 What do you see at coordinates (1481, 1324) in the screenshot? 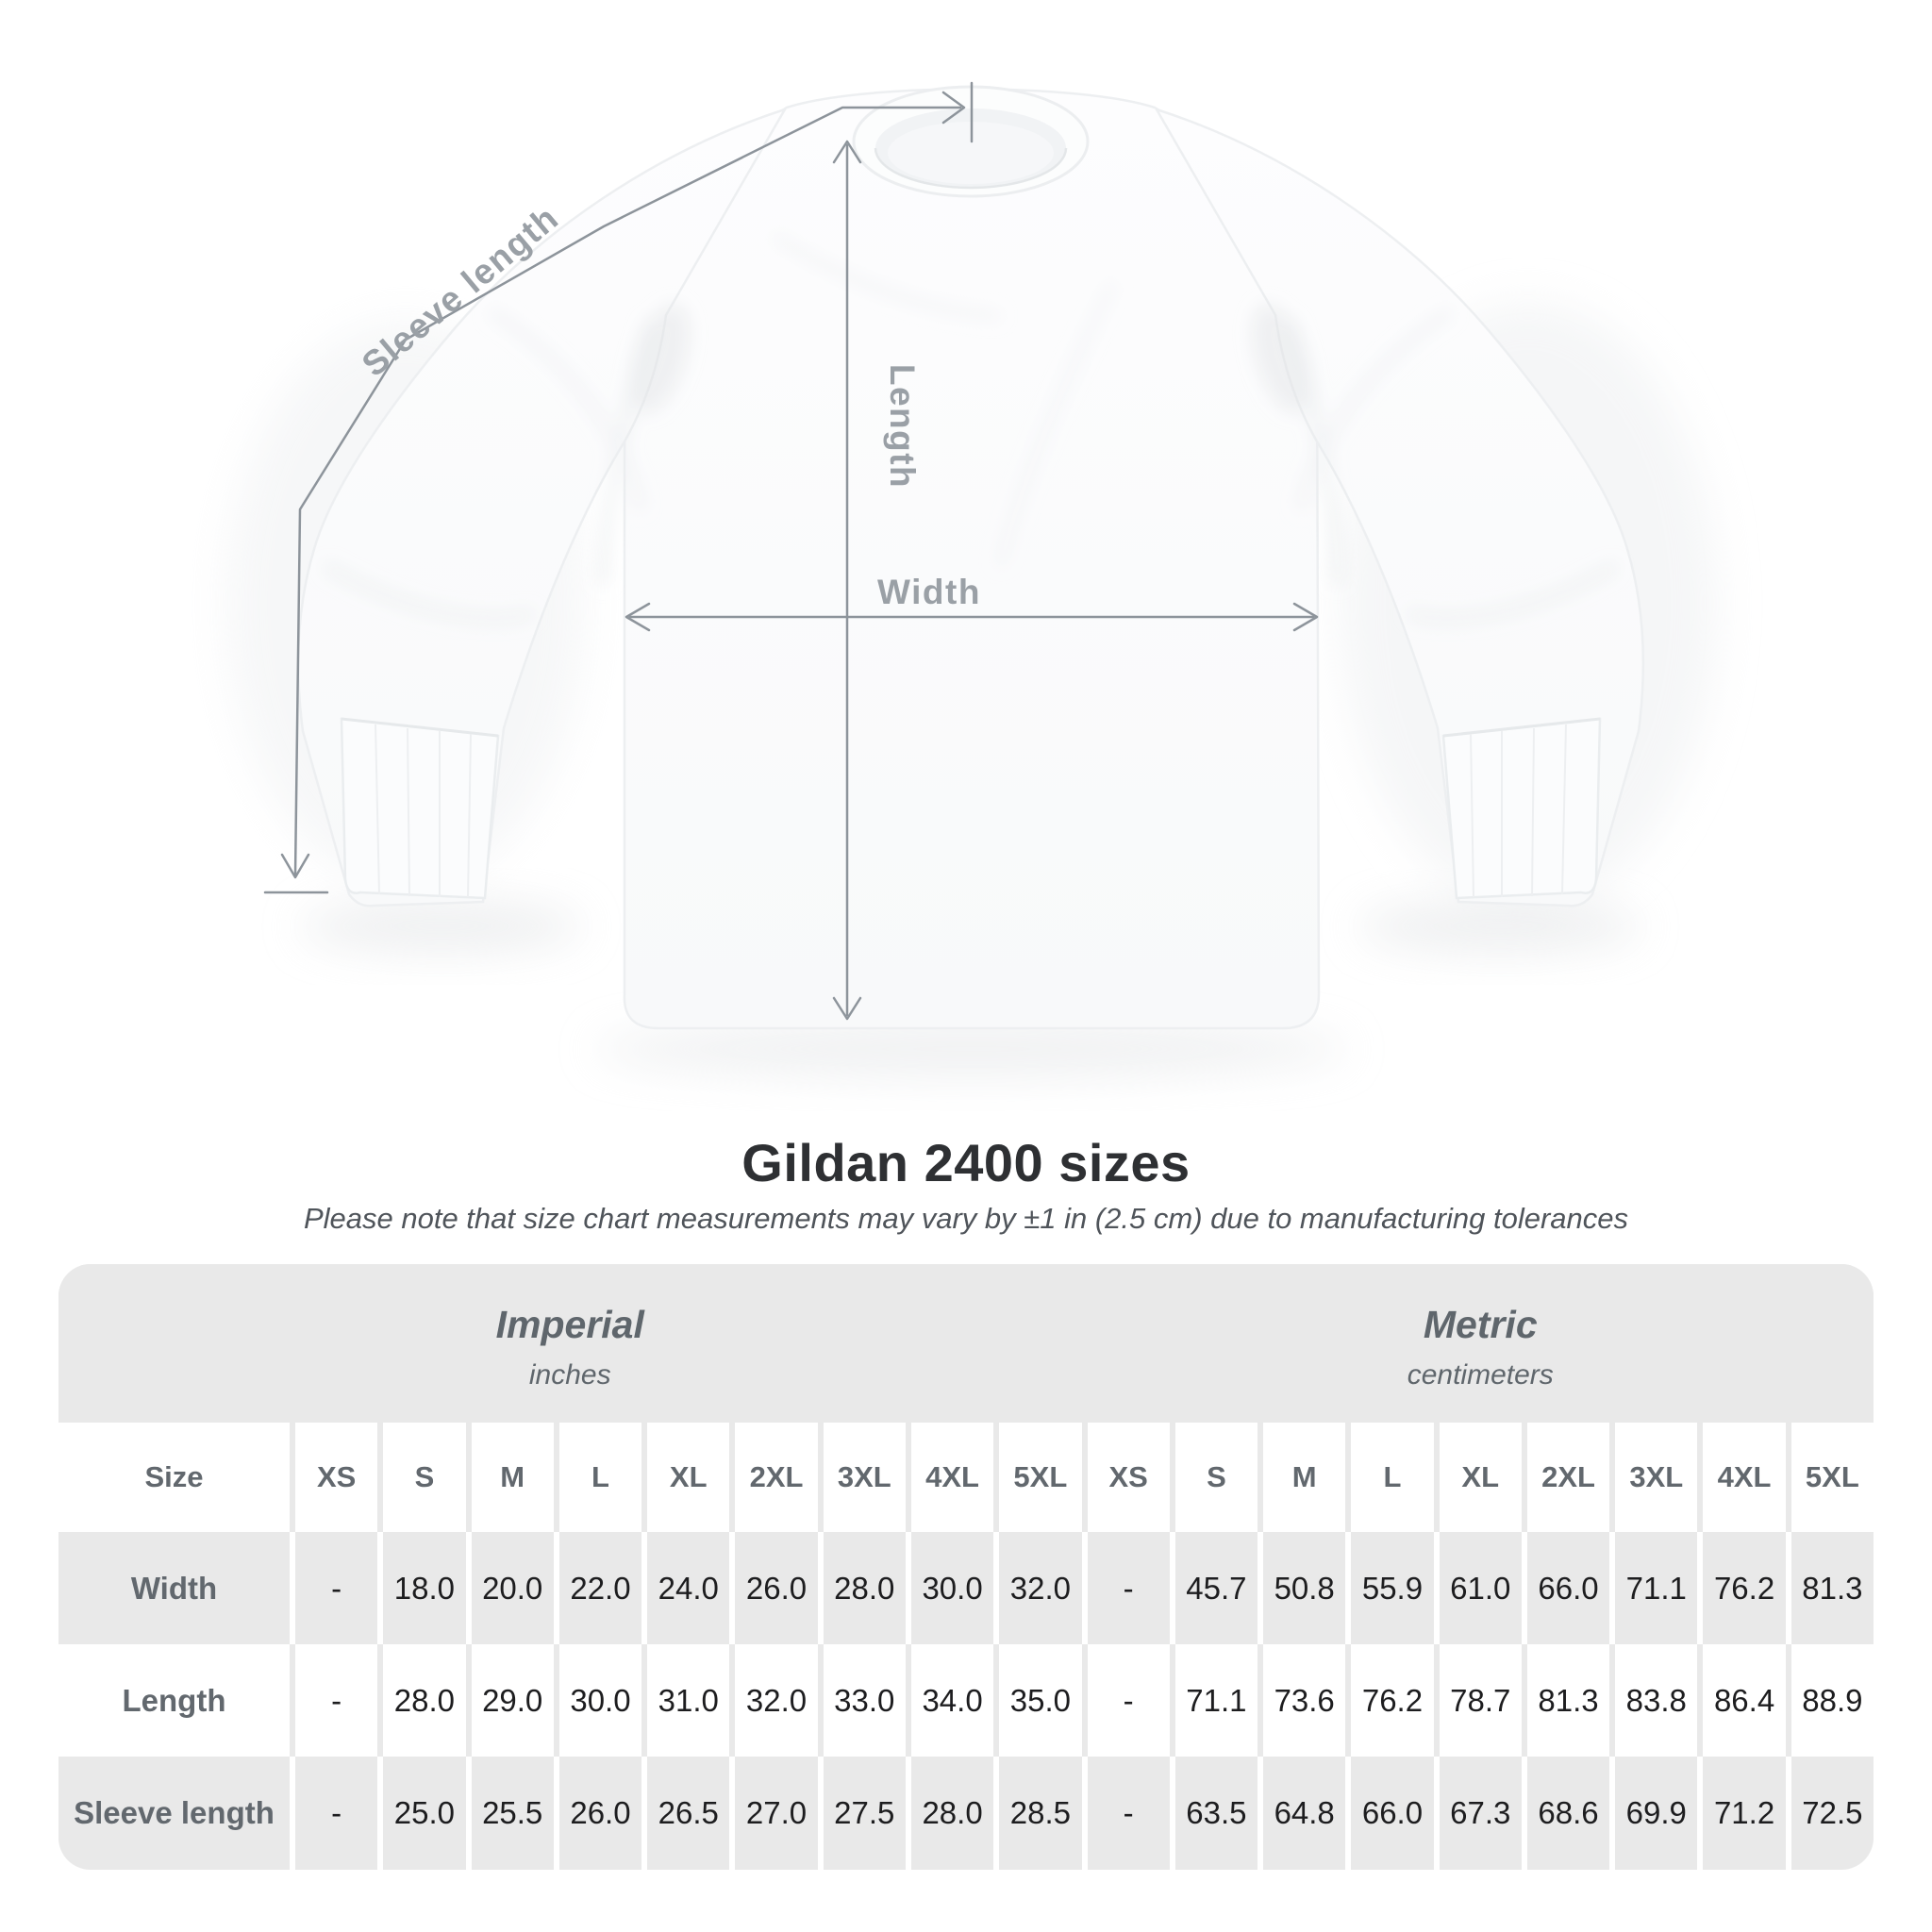
I see `group-name-metric: Metric` at bounding box center [1481, 1324].